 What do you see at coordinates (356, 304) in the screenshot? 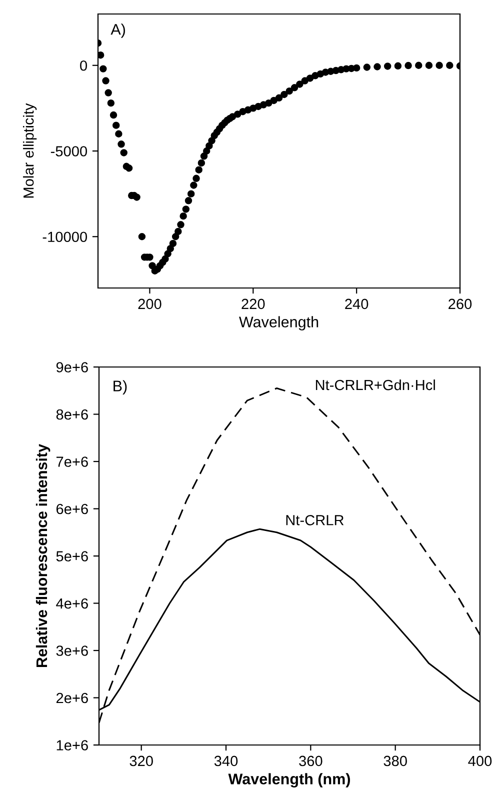
I see `x-tick-label: 240` at bounding box center [356, 304].